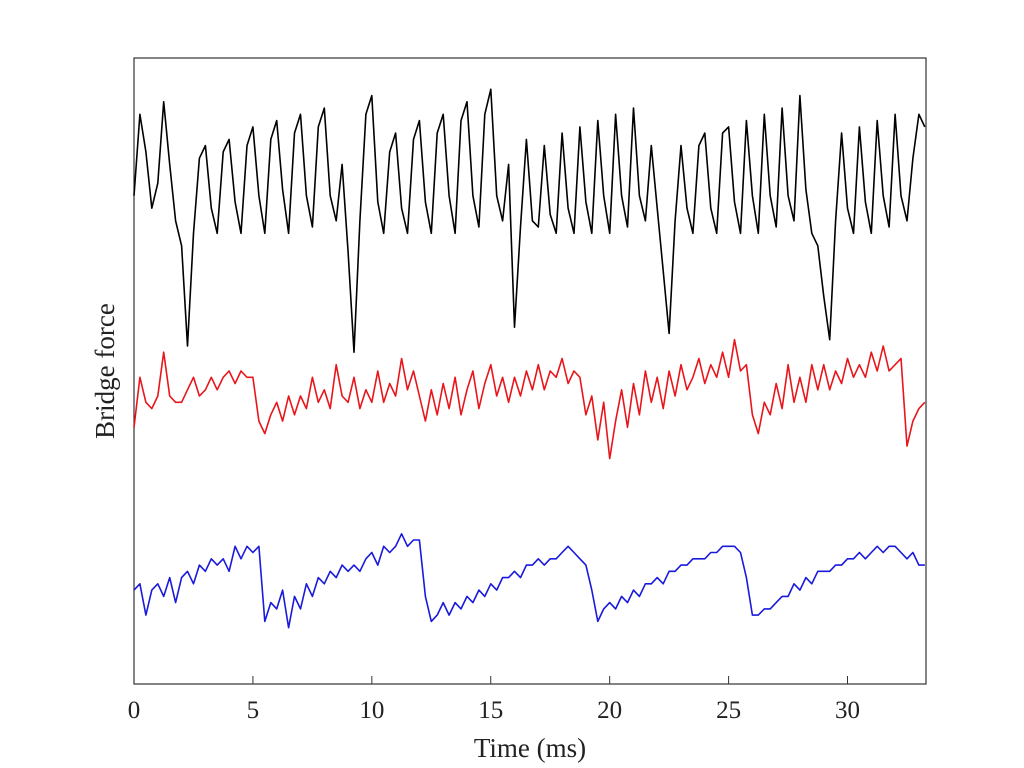 This screenshot has height=768, width=1024. What do you see at coordinates (529, 399) in the screenshot?
I see `series-line-red-trace` at bounding box center [529, 399].